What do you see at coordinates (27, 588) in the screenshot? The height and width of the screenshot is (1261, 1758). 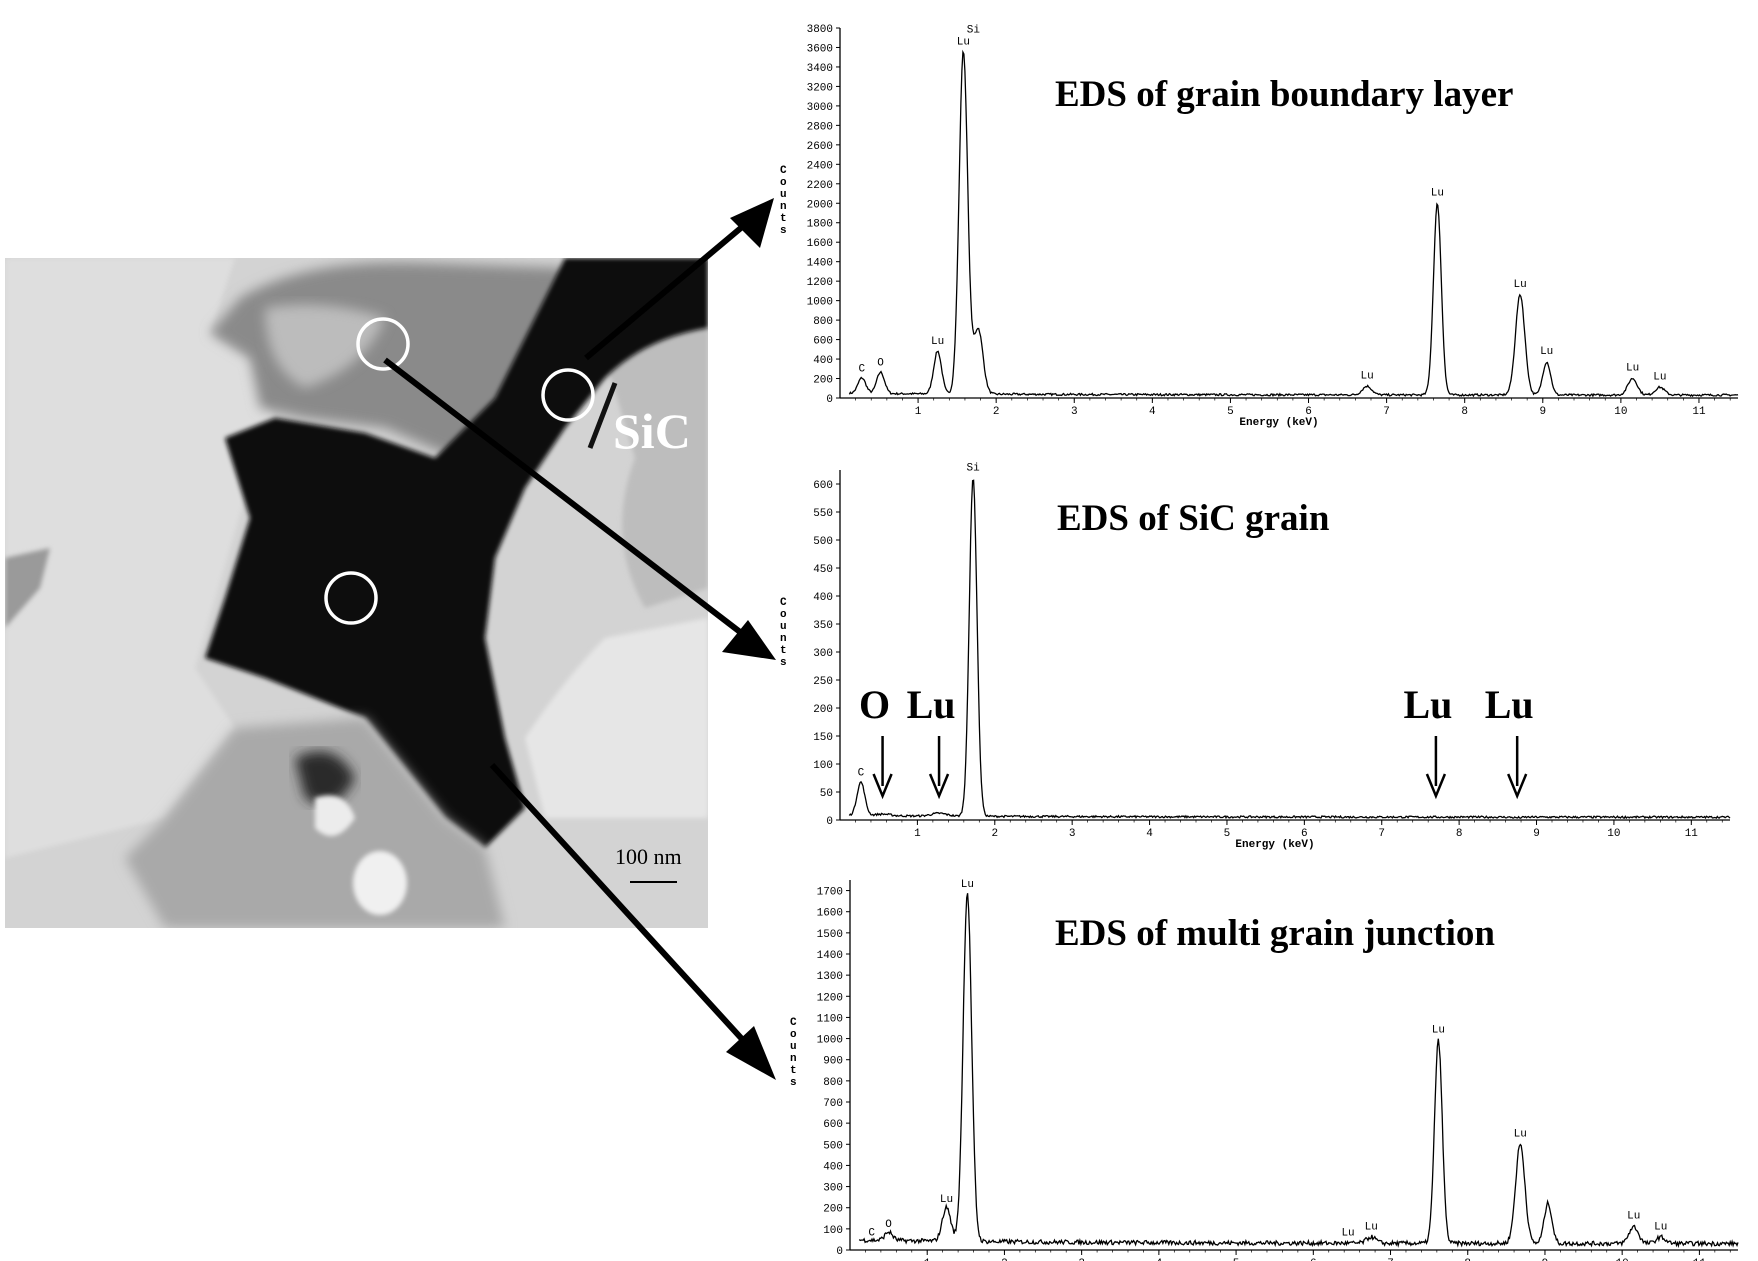 I see `small-grain-left` at bounding box center [27, 588].